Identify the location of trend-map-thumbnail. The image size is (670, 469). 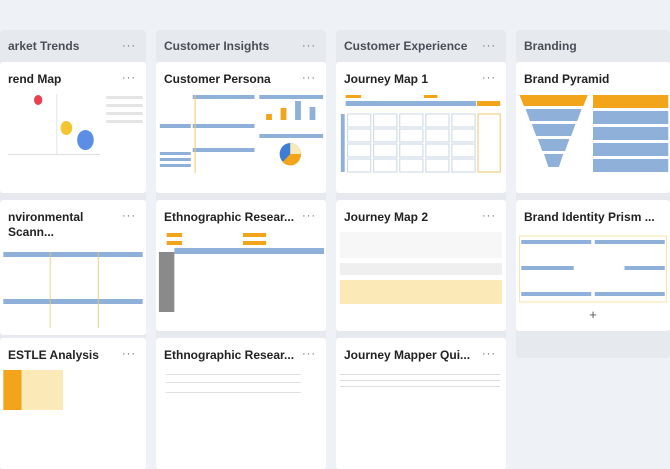
(75, 124).